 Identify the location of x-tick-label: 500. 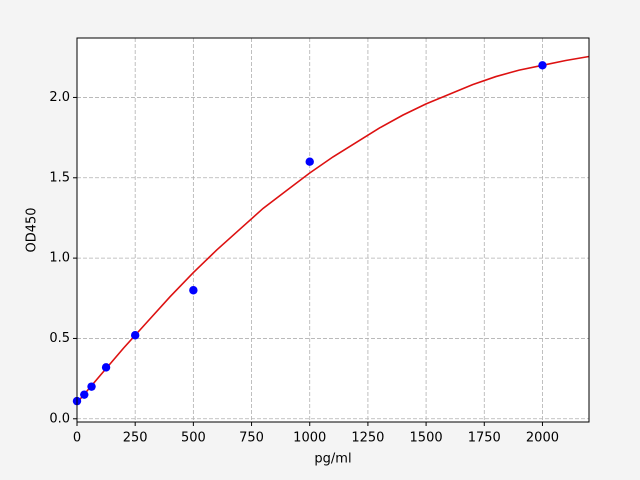
(193, 438).